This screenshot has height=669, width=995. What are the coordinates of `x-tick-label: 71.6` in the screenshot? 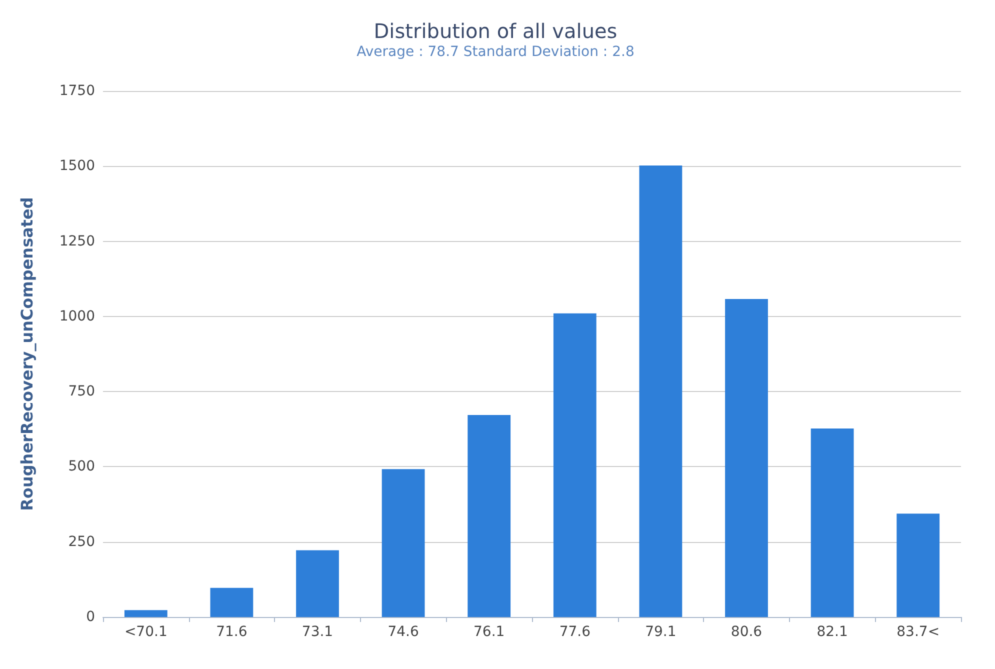 It's located at (232, 632).